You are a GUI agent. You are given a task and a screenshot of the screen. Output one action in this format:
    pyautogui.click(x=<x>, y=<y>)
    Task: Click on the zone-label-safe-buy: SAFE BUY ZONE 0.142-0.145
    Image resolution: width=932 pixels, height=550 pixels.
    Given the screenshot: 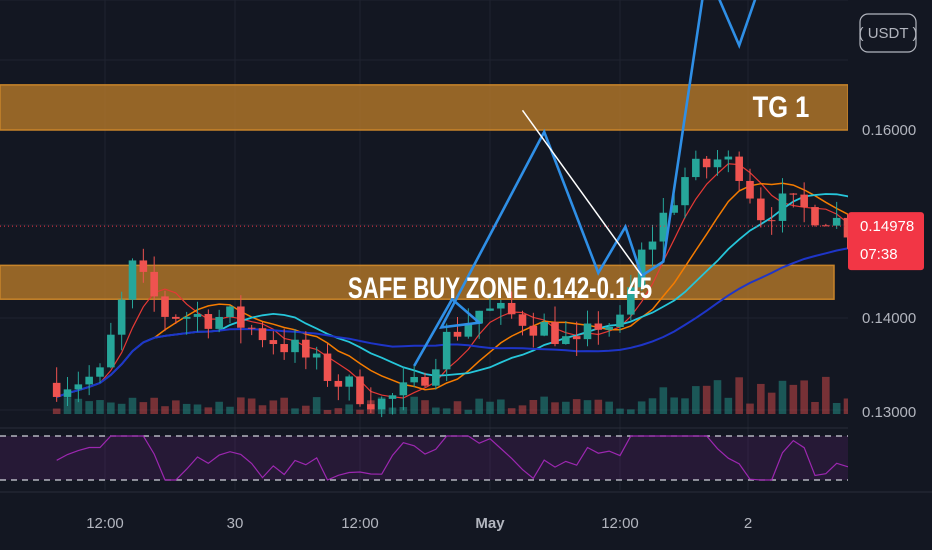 What is the action you would take?
    pyautogui.click(x=500, y=288)
    